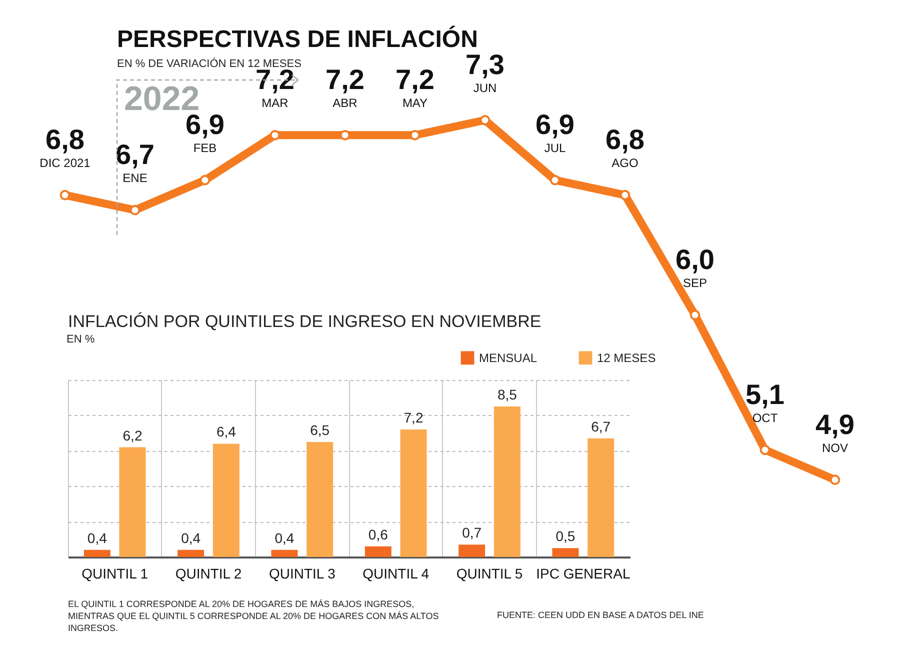 The image size is (900, 668). Describe the element at coordinates (625, 163) in the screenshot. I see `category-label: AGO` at that location.